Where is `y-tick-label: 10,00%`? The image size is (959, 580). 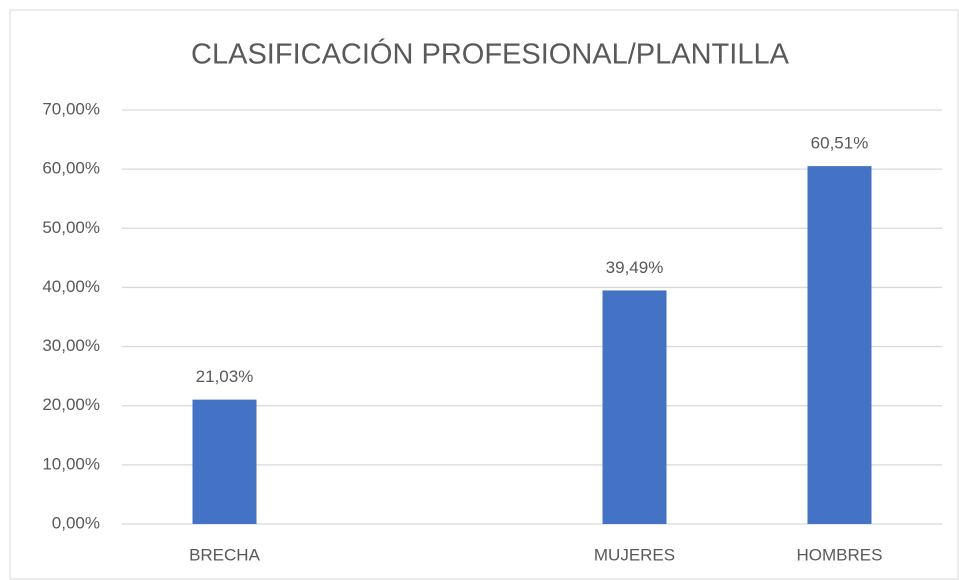
y-tick-label: 10,00% is located at coordinates (71, 463).